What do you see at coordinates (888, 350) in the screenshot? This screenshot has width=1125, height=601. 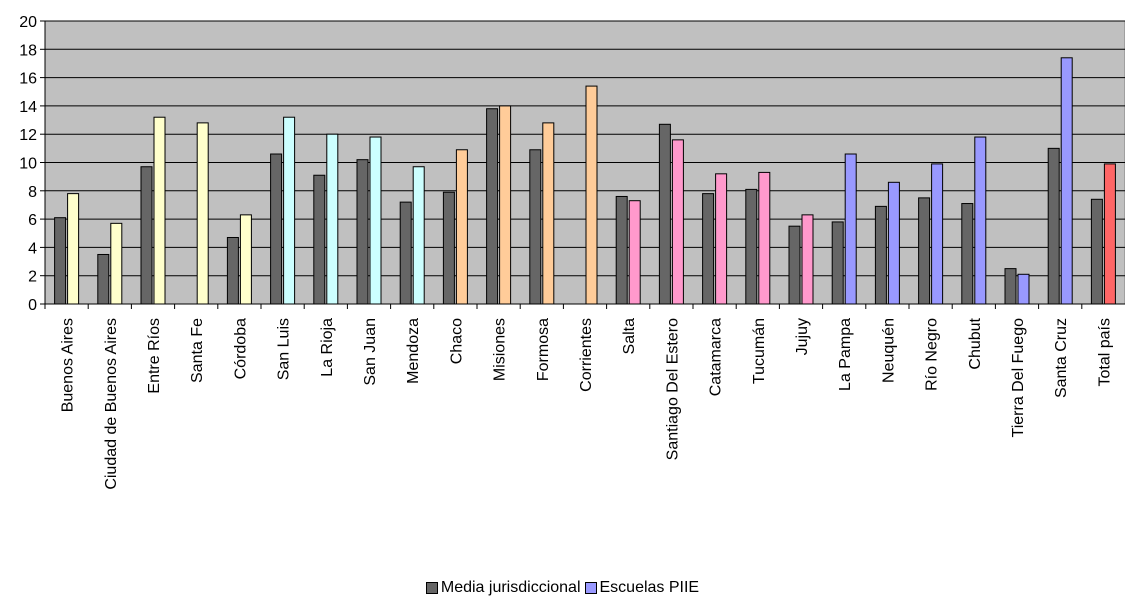 I see `x-tick-label: Neuquén` at bounding box center [888, 350].